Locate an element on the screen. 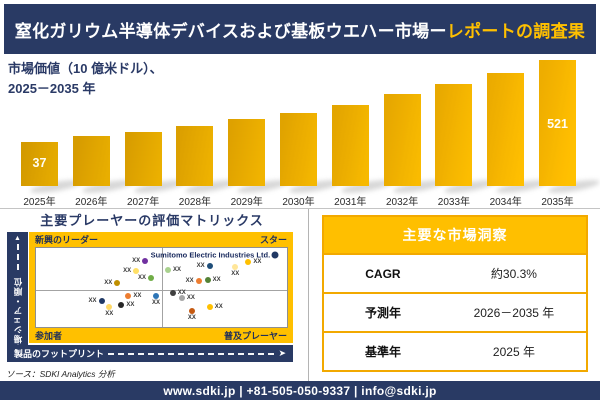 The width and height of the screenshot is (600, 400). bar-2035年 is located at coordinates (557, 123).